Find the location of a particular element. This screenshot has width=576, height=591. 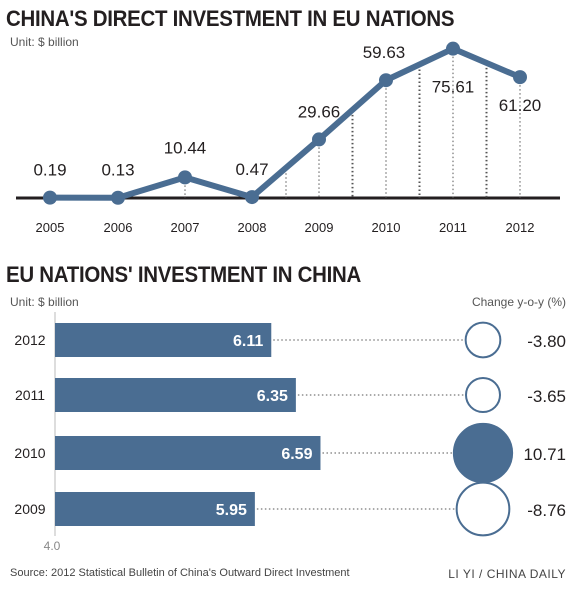

data-label: 75.61 is located at coordinates (453, 87).